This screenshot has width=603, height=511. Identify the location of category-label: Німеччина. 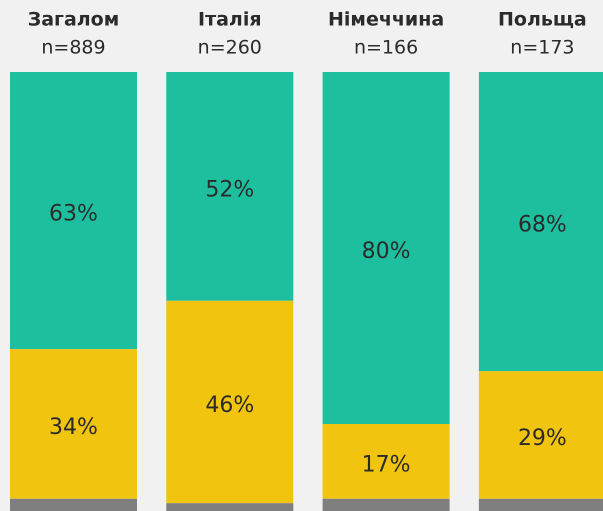
(386, 20).